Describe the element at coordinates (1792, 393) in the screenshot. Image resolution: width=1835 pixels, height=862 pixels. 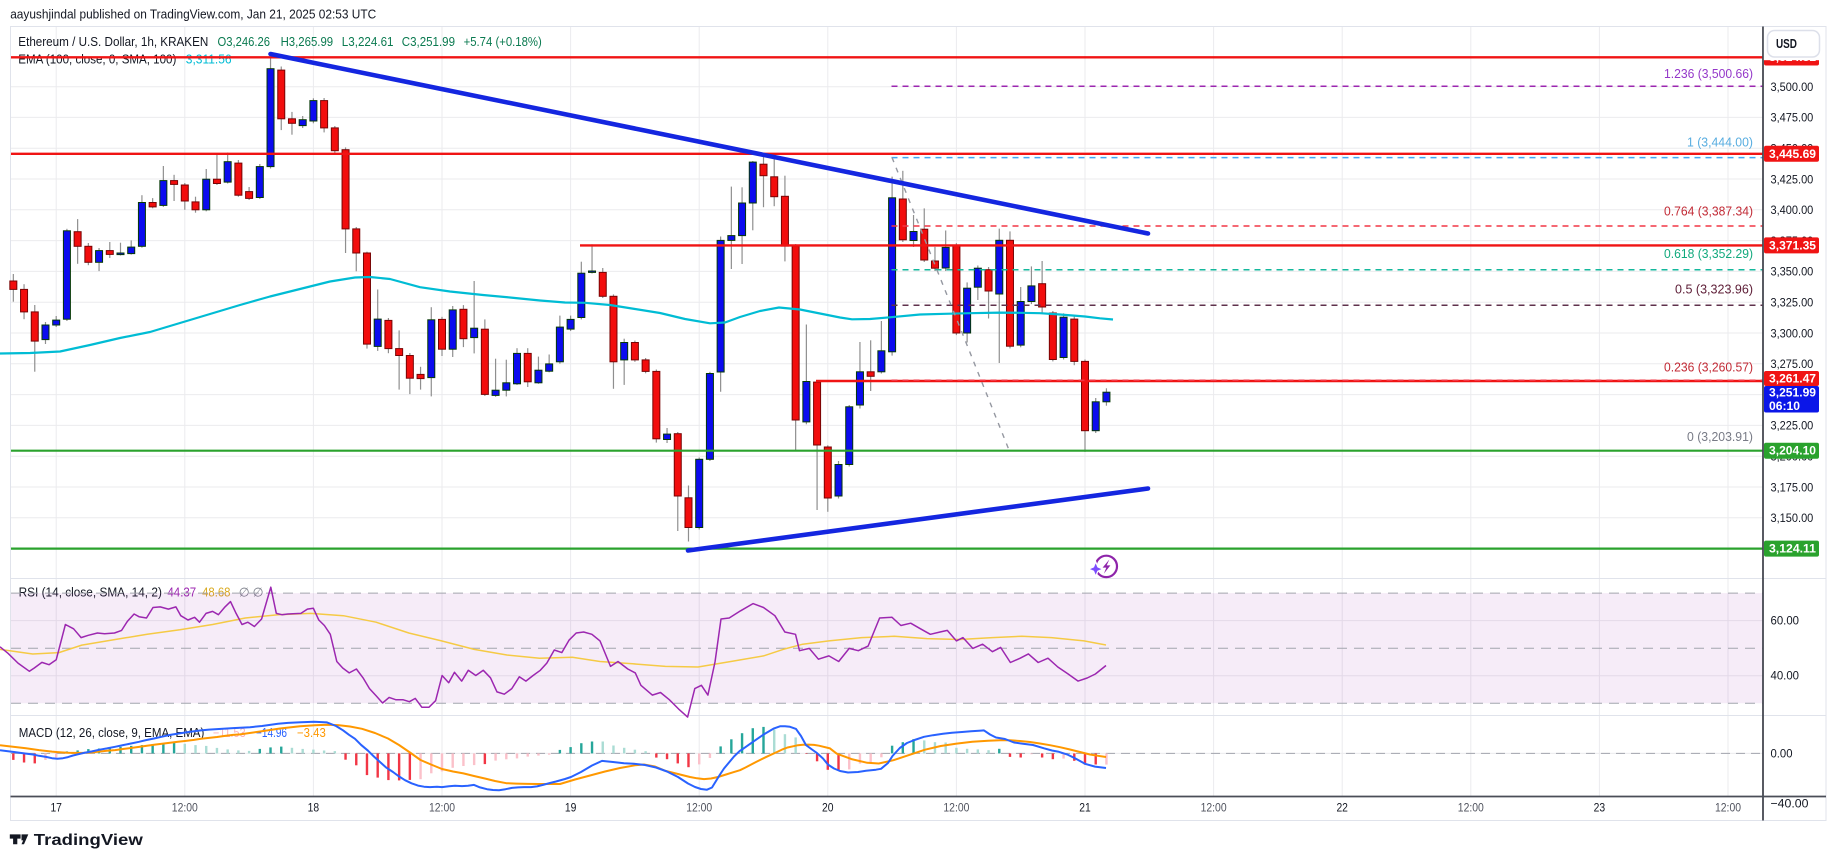
I see `svg-text: 3,251.99` at that location.